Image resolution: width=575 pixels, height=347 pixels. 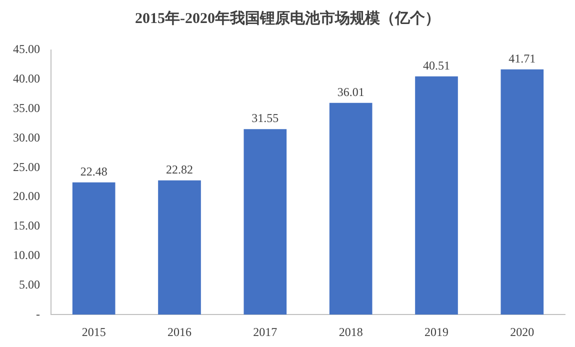 I want to click on y-tick-label: 45.00, so click(x=26, y=49).